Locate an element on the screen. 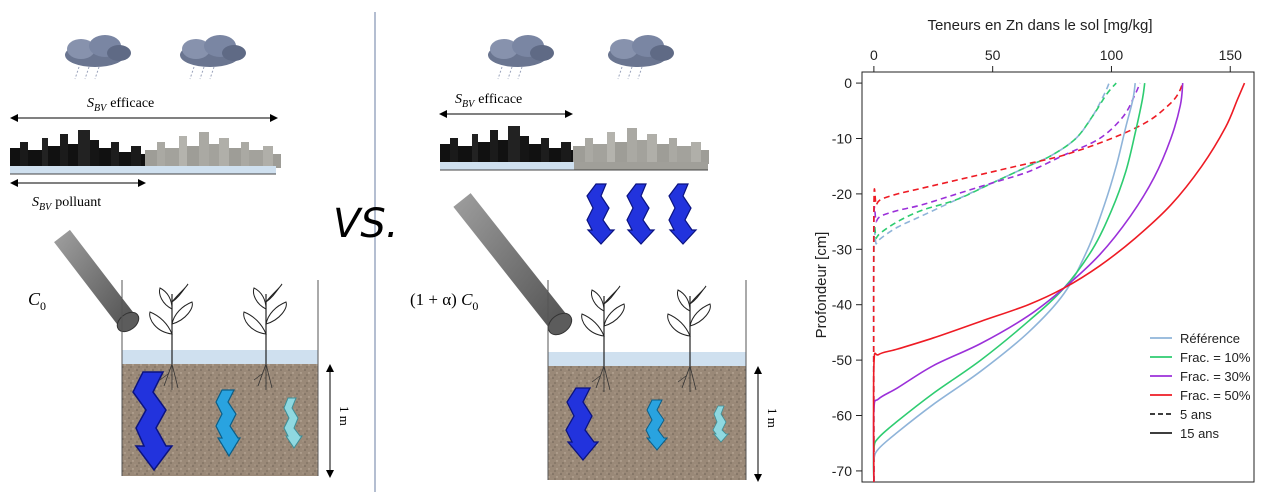 This screenshot has height=495, width=1266. x-tick-label: 100 is located at coordinates (1112, 55).